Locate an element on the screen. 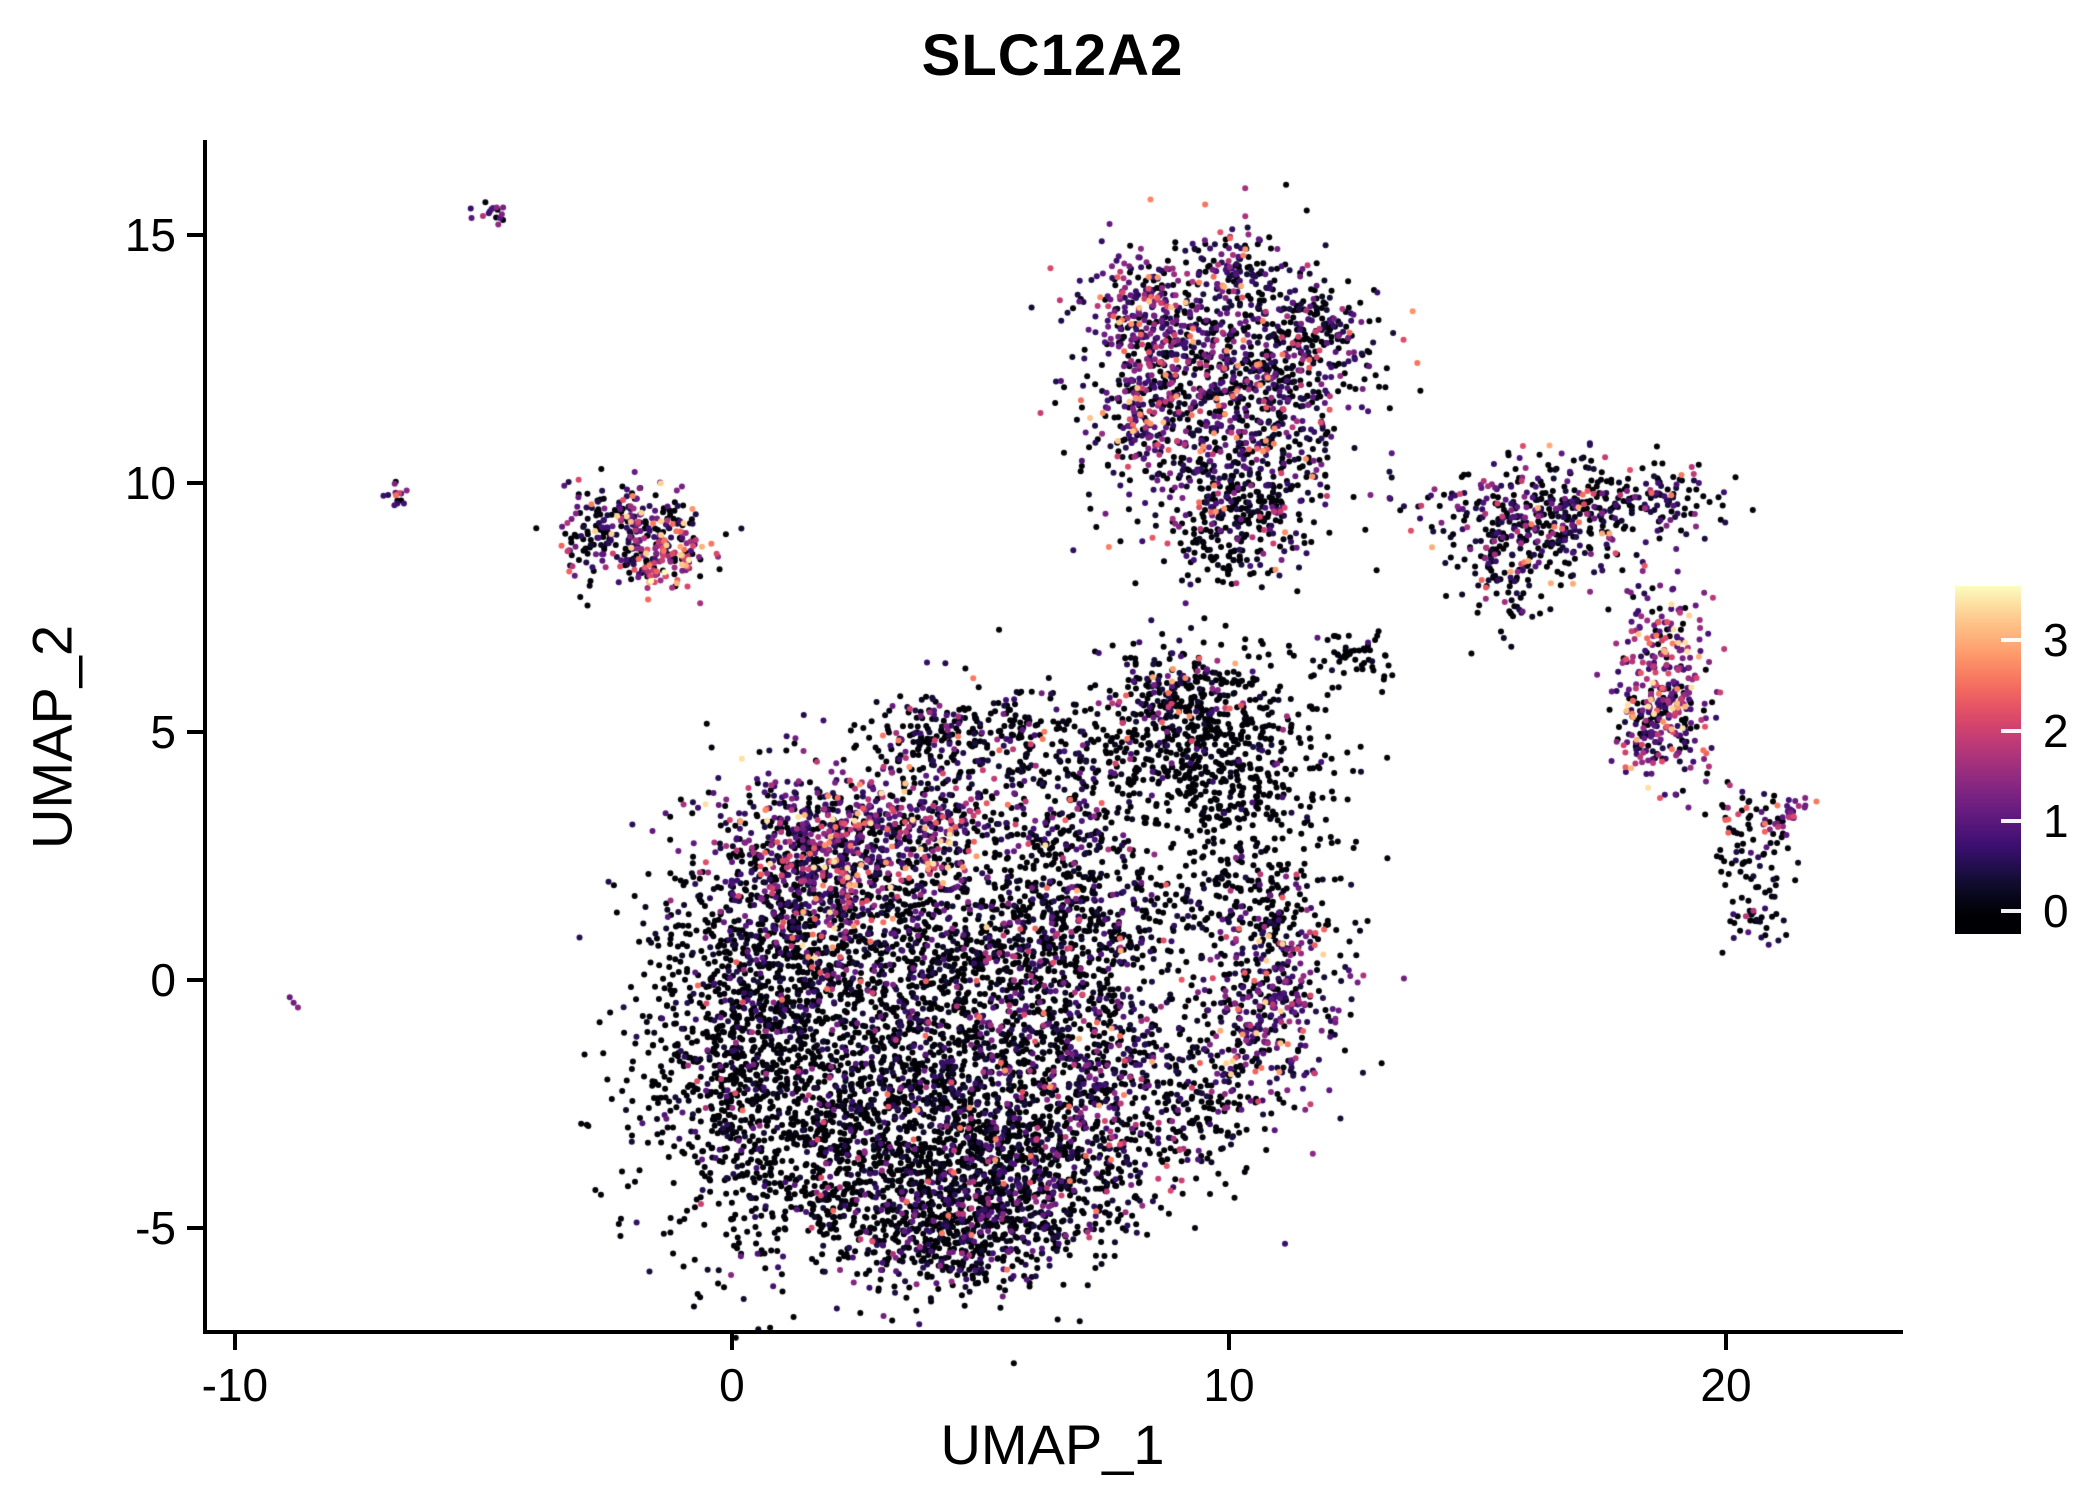  colorbar is located at coordinates (1988, 760).